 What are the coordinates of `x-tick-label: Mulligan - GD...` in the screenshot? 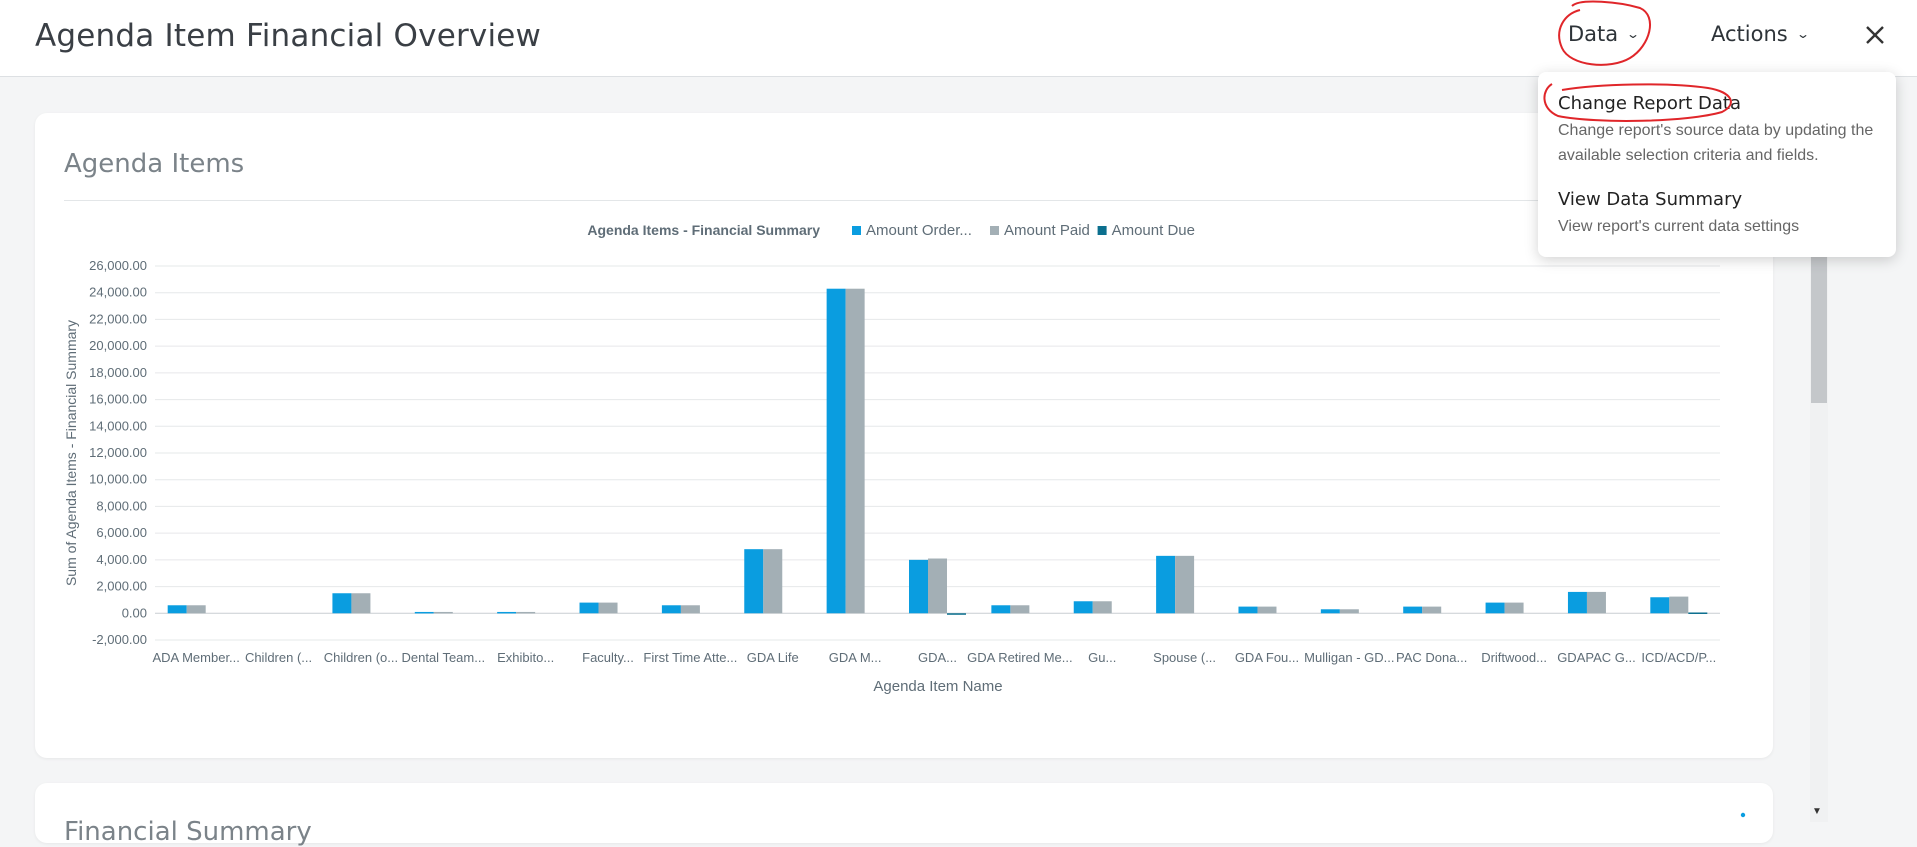 It's located at (1349, 657).